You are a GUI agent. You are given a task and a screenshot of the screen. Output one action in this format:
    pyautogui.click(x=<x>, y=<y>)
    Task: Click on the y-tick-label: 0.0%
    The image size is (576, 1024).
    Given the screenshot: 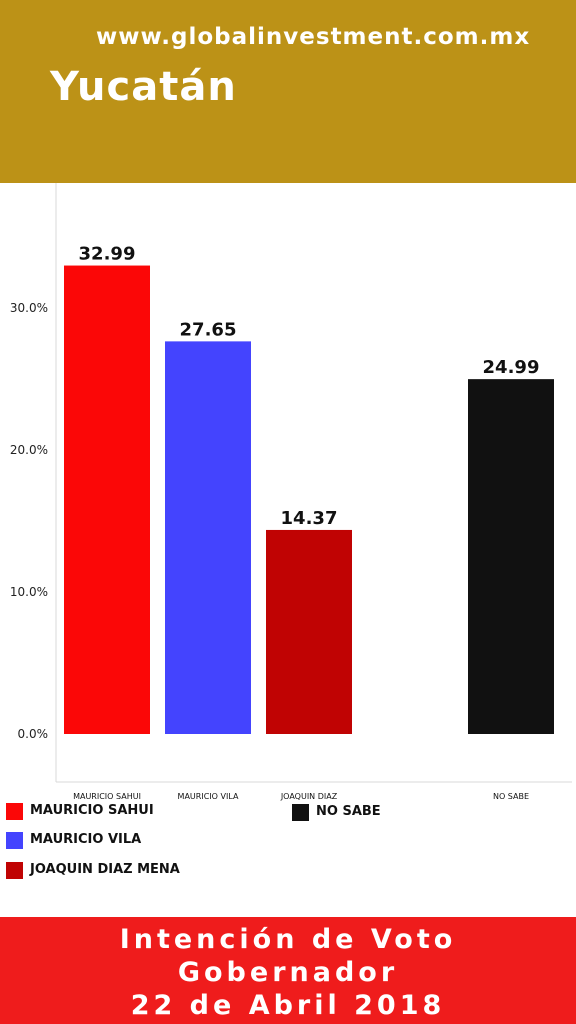 What is the action you would take?
    pyautogui.click(x=33, y=734)
    